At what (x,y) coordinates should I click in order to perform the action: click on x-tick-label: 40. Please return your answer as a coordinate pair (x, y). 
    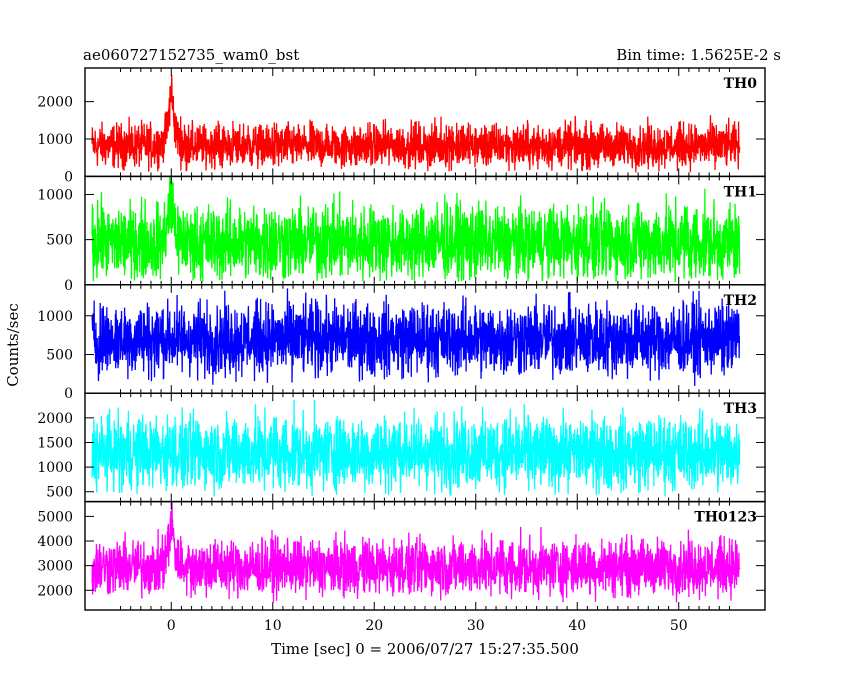
    Looking at the image, I should click on (577, 626).